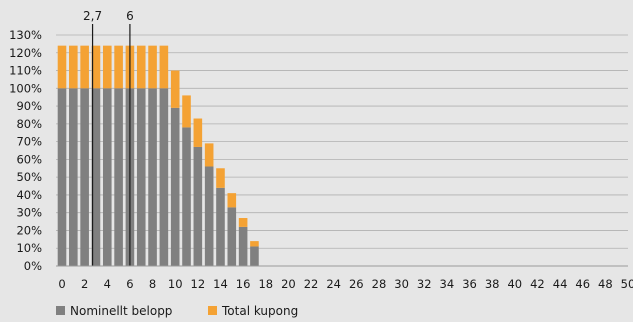  What do you see at coordinates (492, 284) in the screenshot?
I see `x-tick-label: 38` at bounding box center [492, 284].